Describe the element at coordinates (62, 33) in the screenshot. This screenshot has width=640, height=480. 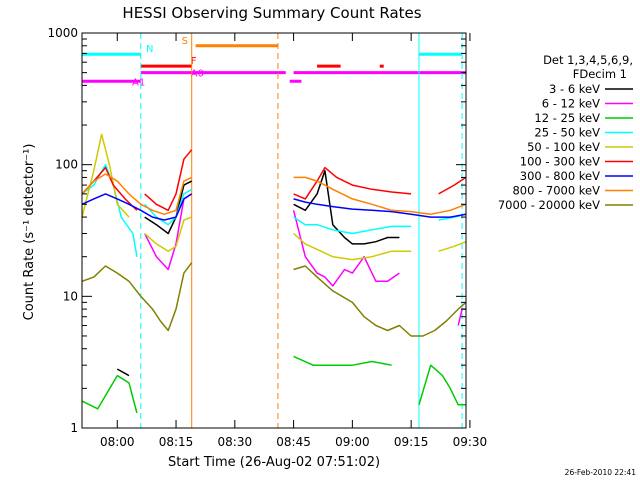
I see `y-tick-label-3: 1000` at that location.